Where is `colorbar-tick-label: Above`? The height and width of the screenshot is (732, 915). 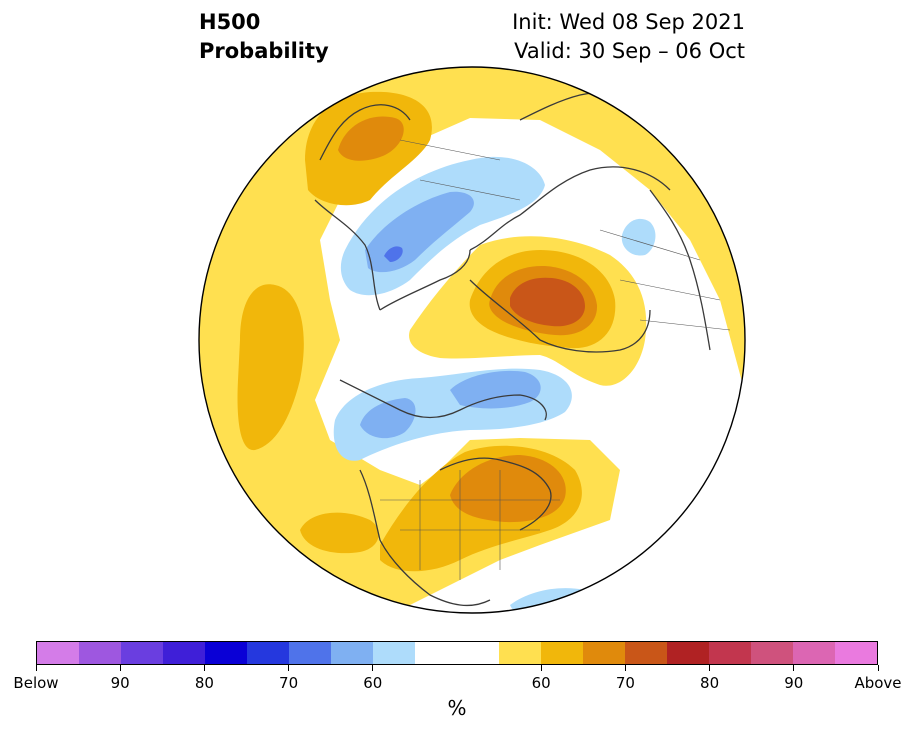 colorbar-tick-label: Above is located at coordinates (878, 683).